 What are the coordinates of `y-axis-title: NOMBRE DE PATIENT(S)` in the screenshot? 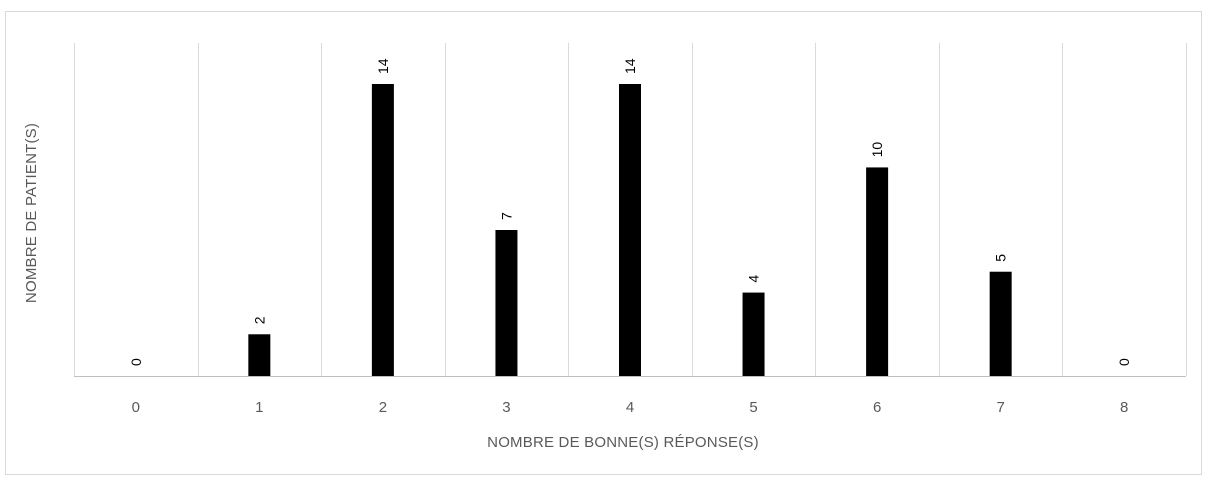 It's located at (31, 213).